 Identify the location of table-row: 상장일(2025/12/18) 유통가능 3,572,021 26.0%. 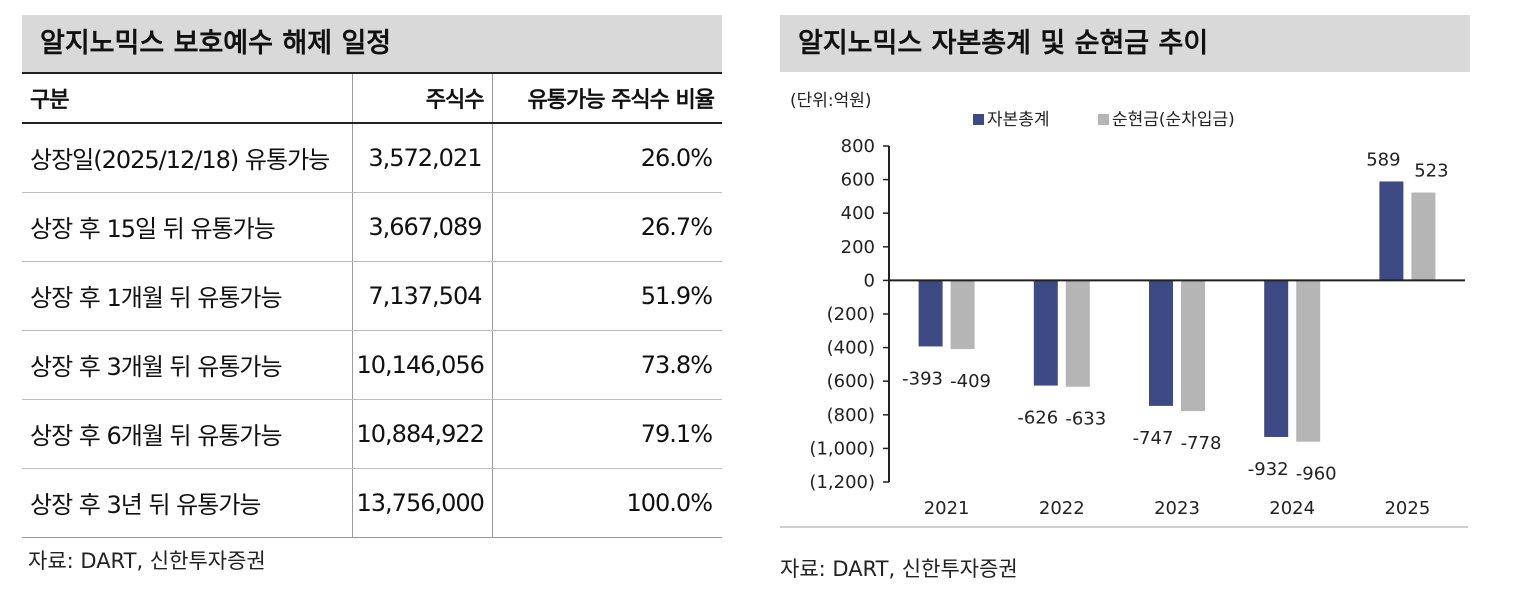
(372, 158).